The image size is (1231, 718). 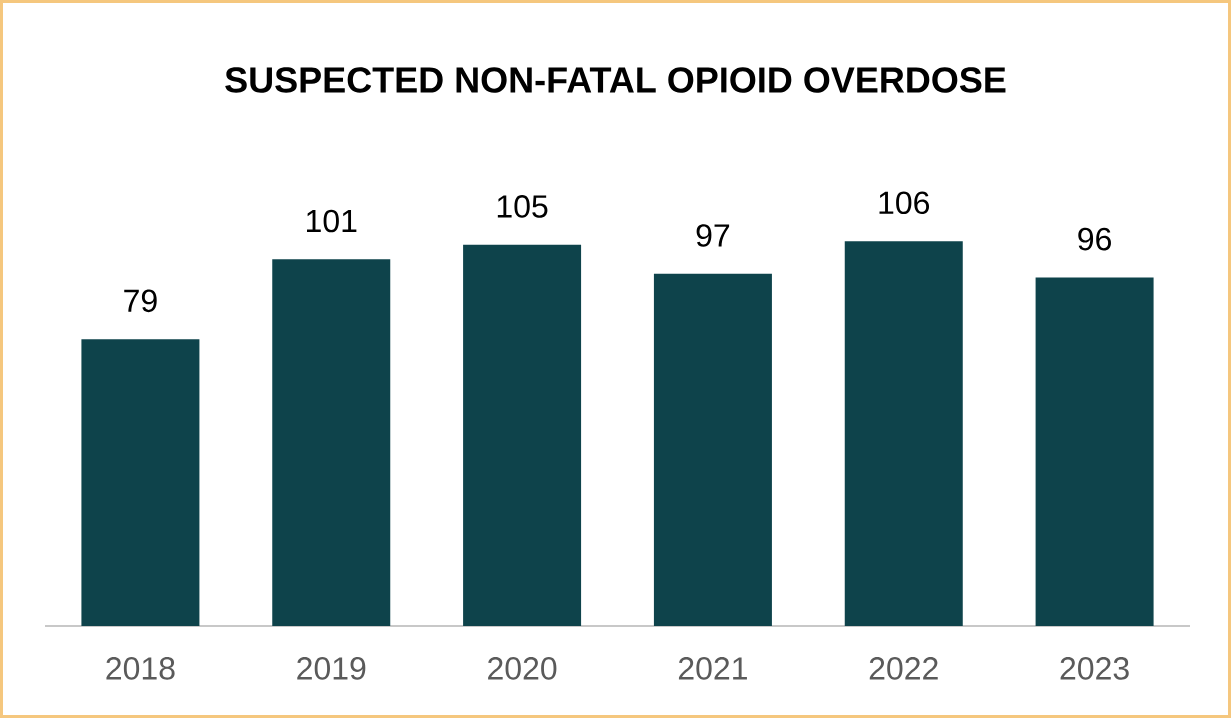 I want to click on data-label: 105, so click(x=522, y=206).